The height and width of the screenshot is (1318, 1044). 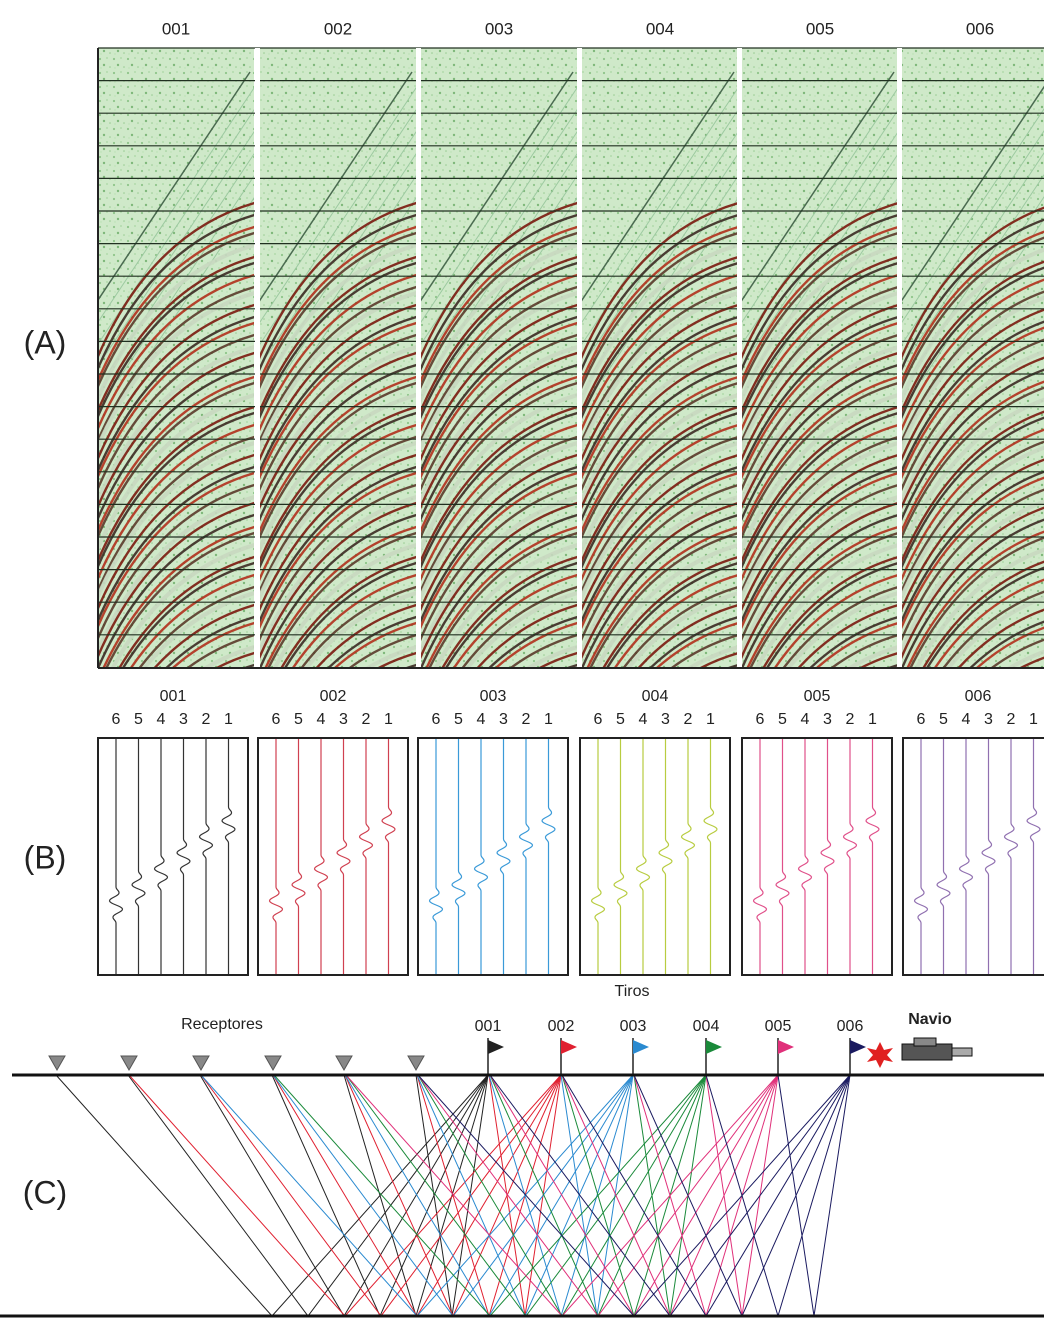 I want to click on shot-label: 003, so click(x=493, y=696).